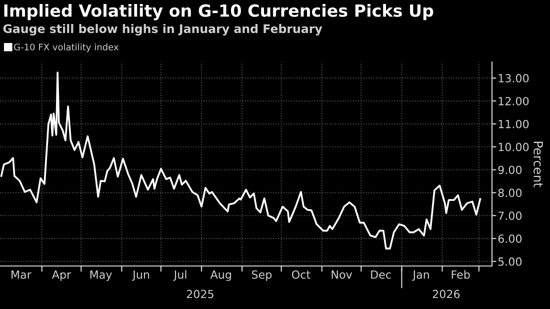 The image size is (550, 309). What do you see at coordinates (381, 274) in the screenshot?
I see `x-tick-label: Dec` at bounding box center [381, 274].